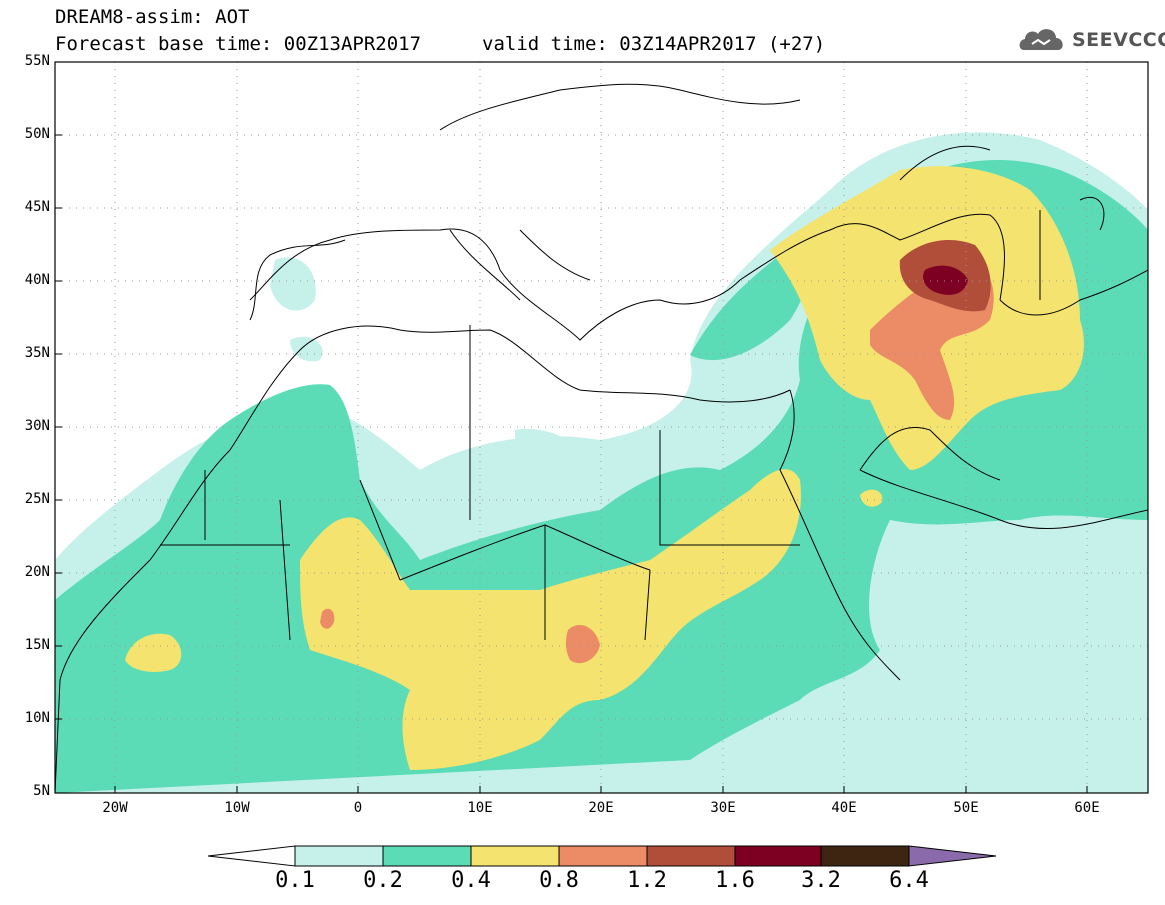 The image size is (1165, 905). Describe the element at coordinates (37, 426) in the screenshot. I see `lat-label: 30N` at that location.